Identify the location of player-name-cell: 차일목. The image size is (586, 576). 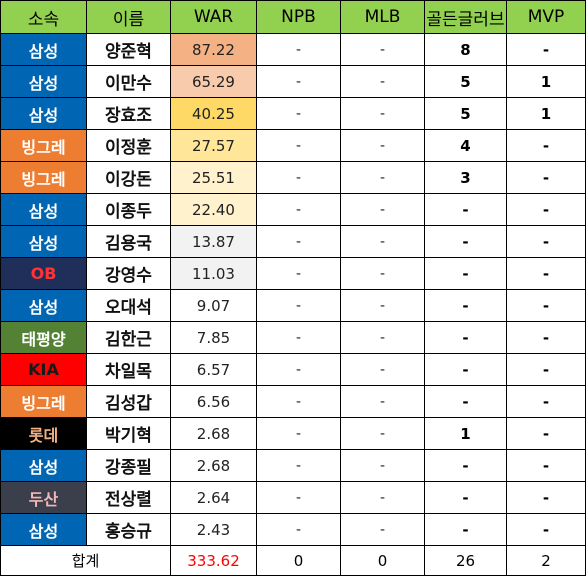
(128, 369).